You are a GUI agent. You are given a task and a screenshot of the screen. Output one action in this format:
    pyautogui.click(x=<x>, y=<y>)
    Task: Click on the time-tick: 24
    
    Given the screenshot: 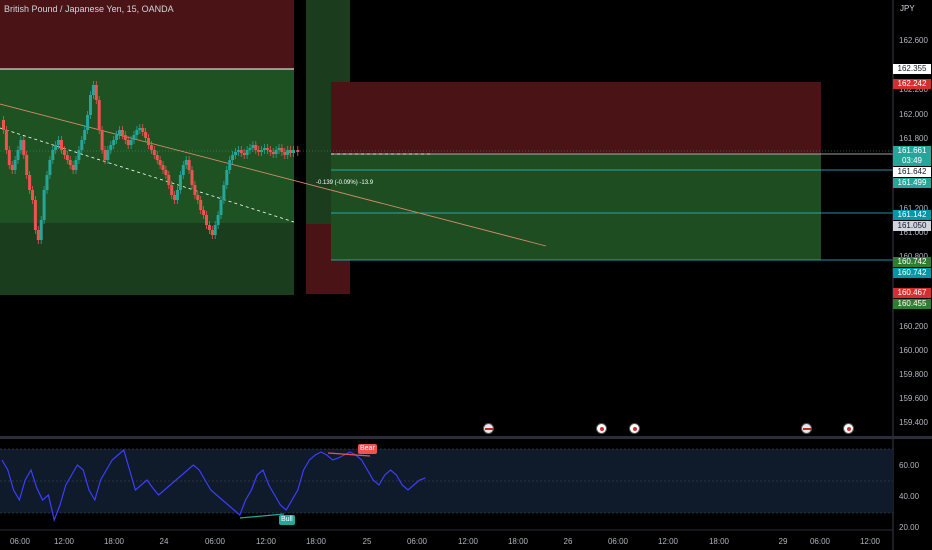 What is the action you would take?
    pyautogui.click(x=164, y=541)
    